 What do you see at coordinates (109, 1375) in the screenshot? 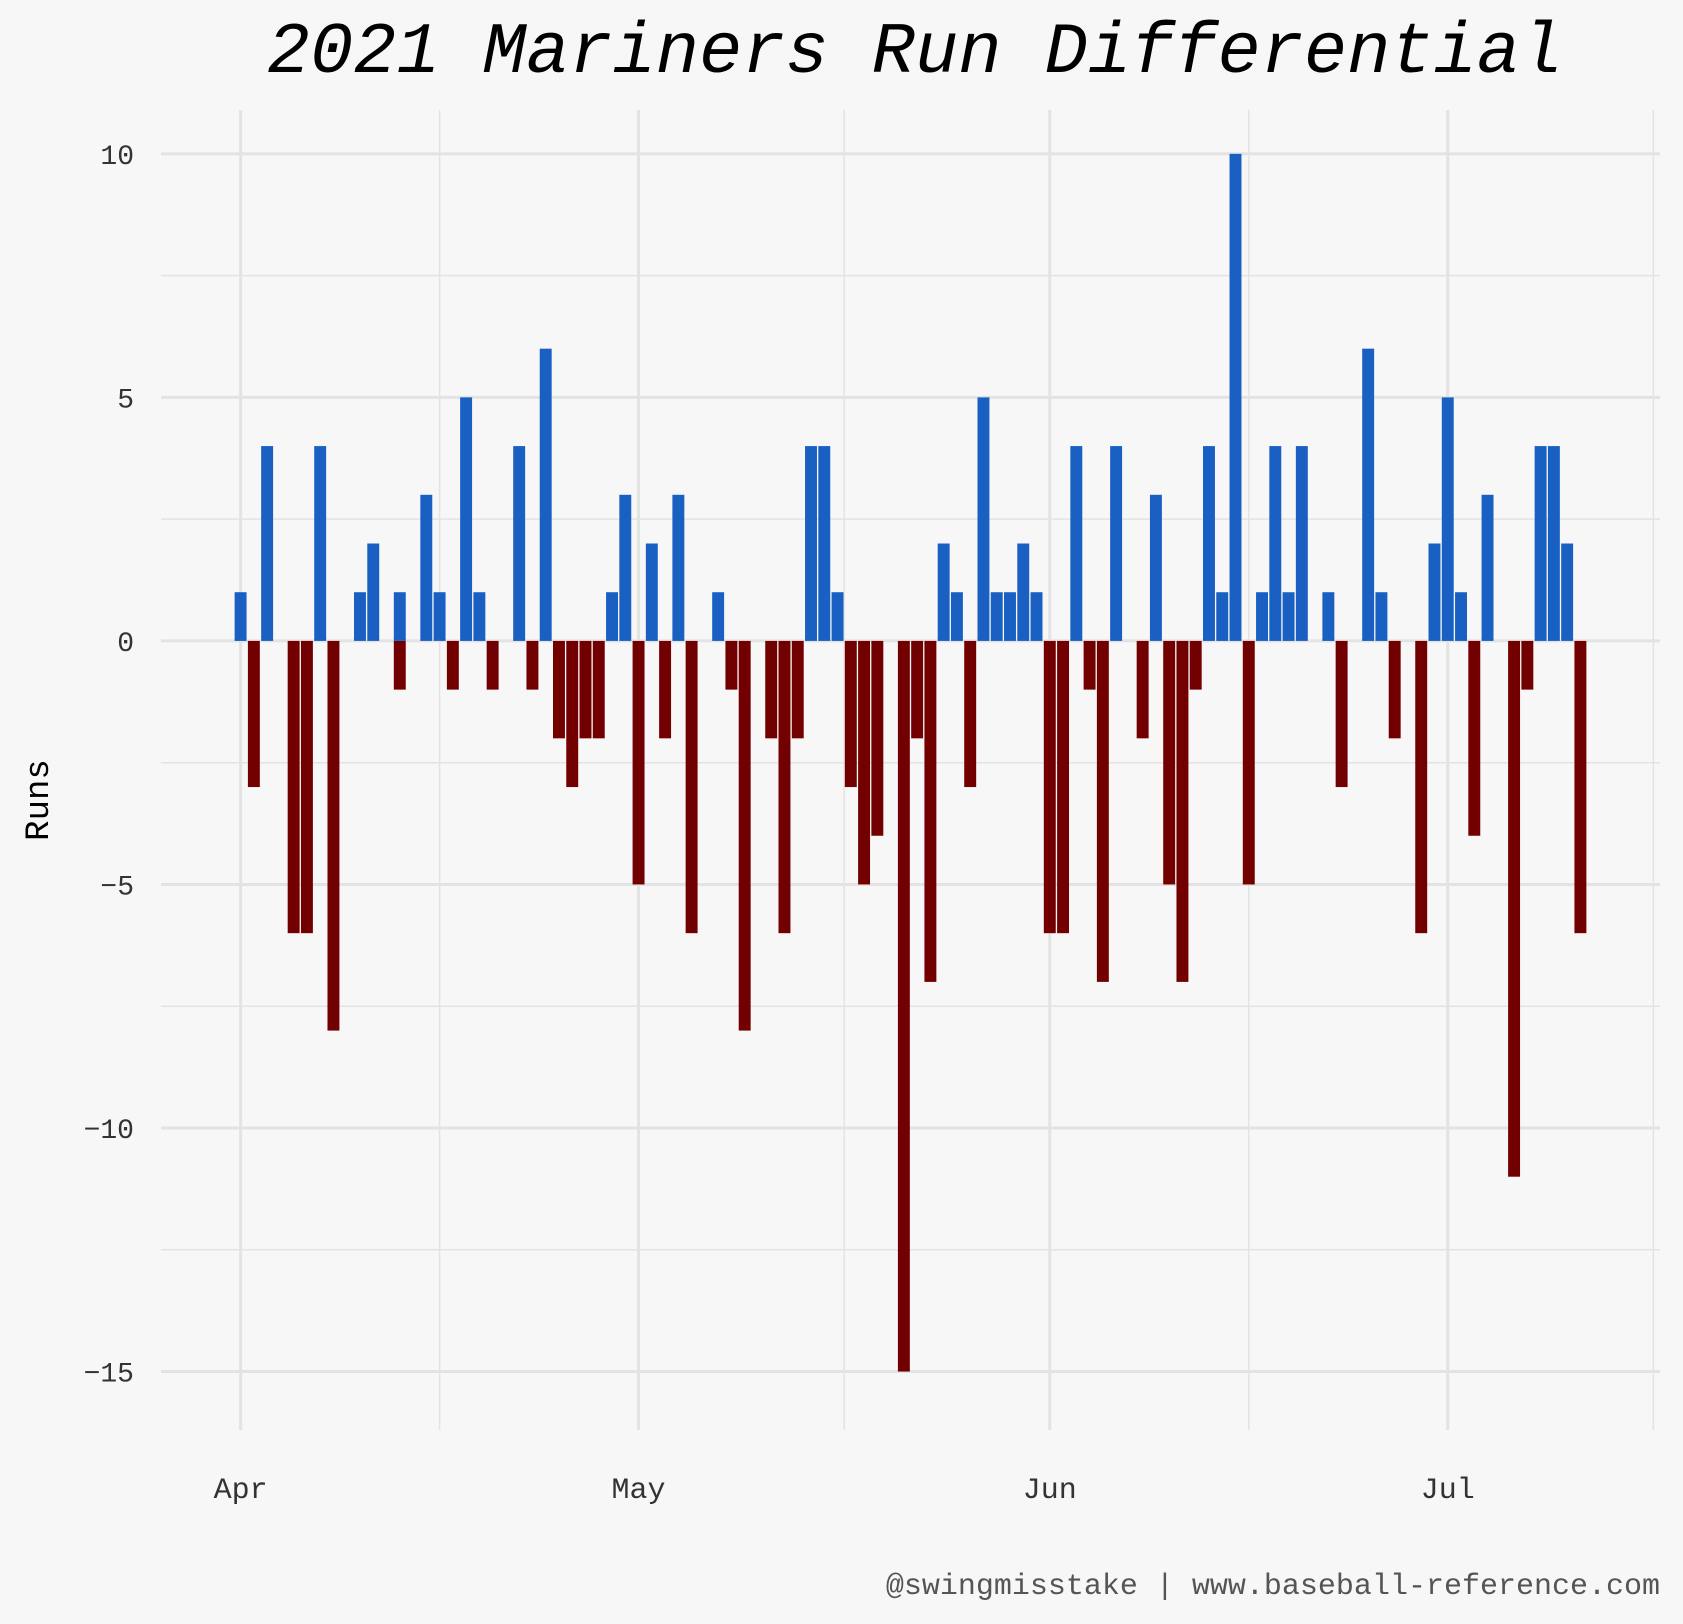
I see `y-tick-label: −15` at bounding box center [109, 1375].